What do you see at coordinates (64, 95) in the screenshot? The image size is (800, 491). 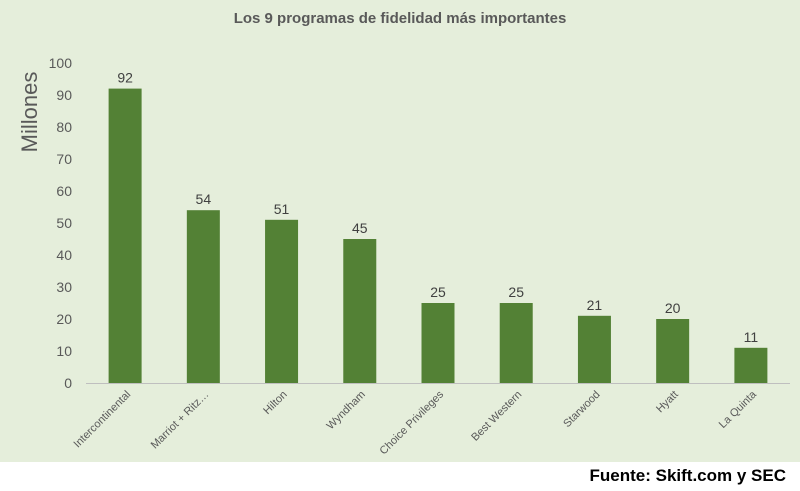 I see `y-tick-label: 90` at bounding box center [64, 95].